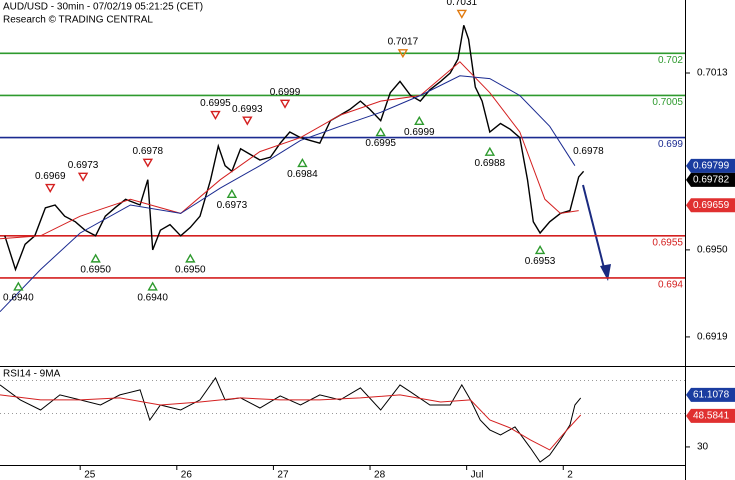  I want to click on price-marker-label: 0.69659, so click(711, 205).